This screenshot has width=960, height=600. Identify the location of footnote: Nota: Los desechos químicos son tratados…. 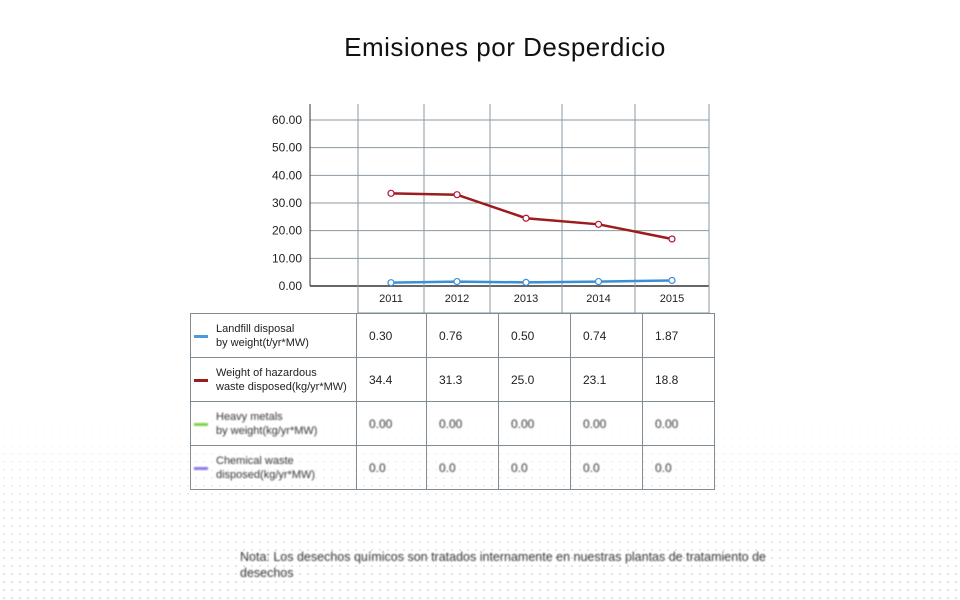
(503, 565).